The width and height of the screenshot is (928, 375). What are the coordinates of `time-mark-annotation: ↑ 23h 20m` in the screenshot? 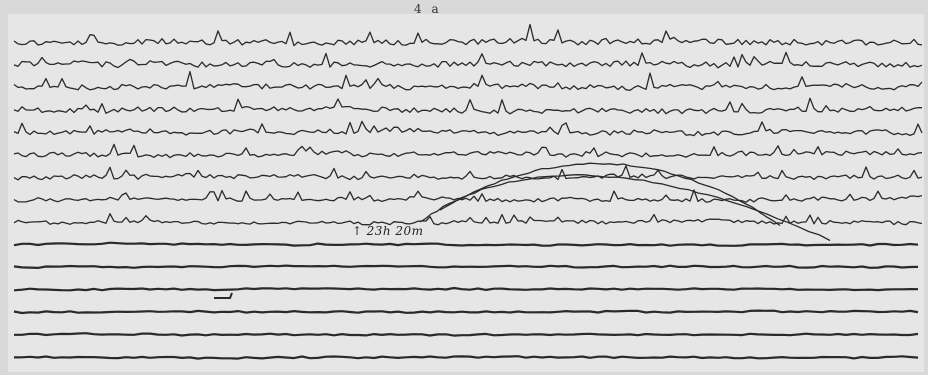 It's located at (388, 231).